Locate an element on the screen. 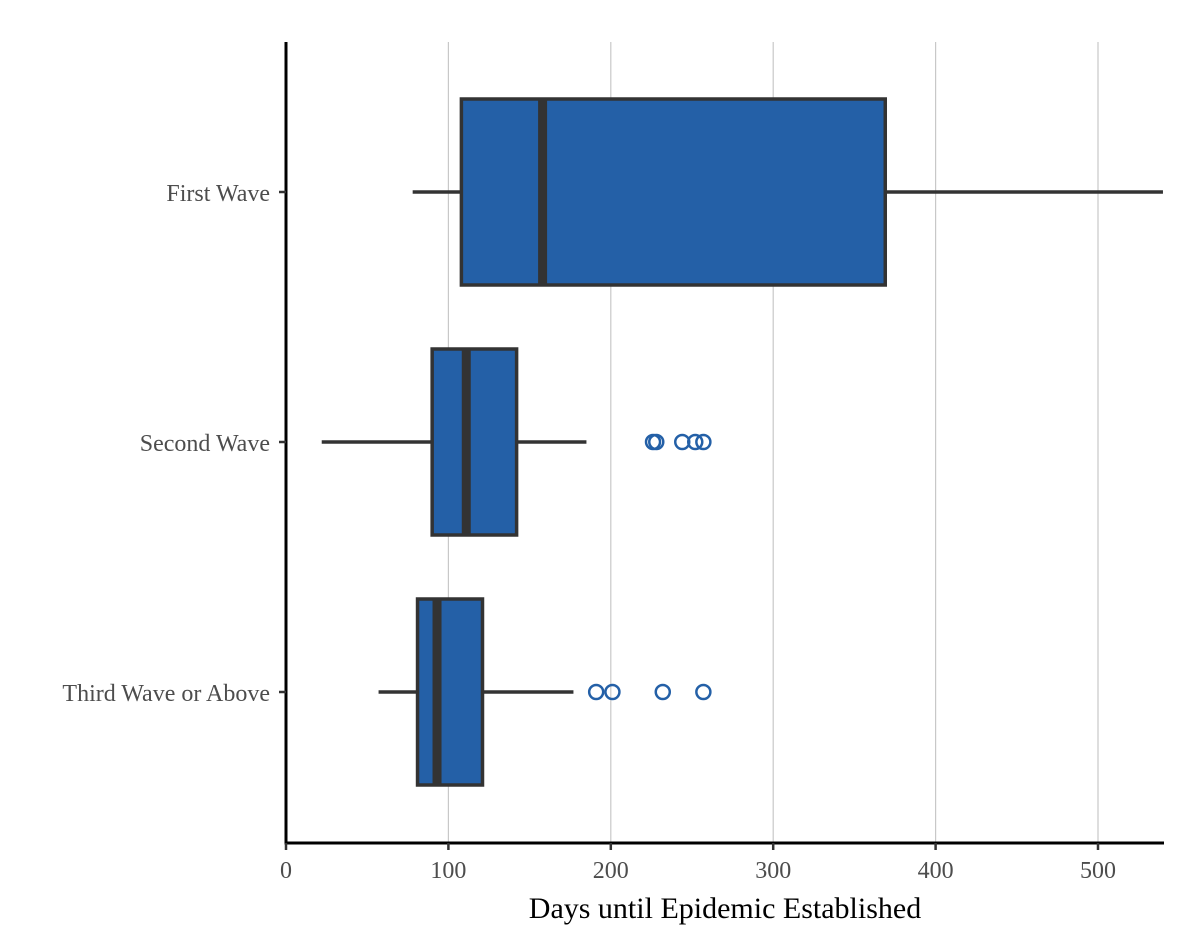  x-tick-label: 200 is located at coordinates (611, 871).